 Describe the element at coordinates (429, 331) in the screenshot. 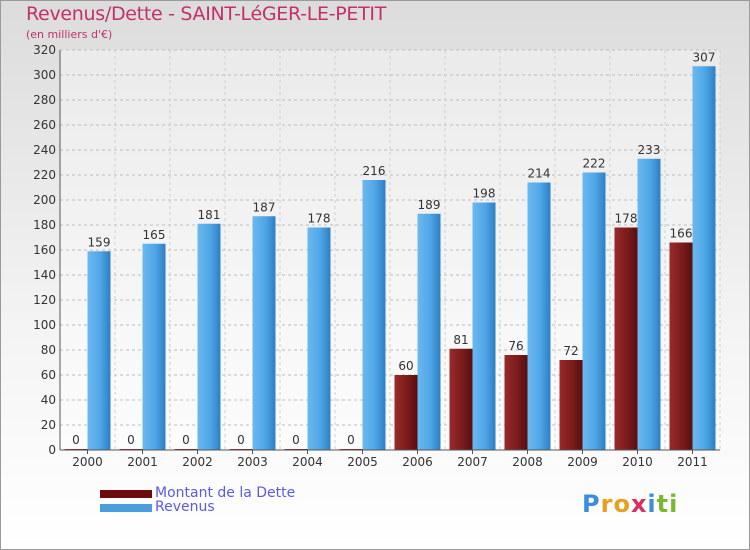

I see `bar-revenus-2006` at that location.